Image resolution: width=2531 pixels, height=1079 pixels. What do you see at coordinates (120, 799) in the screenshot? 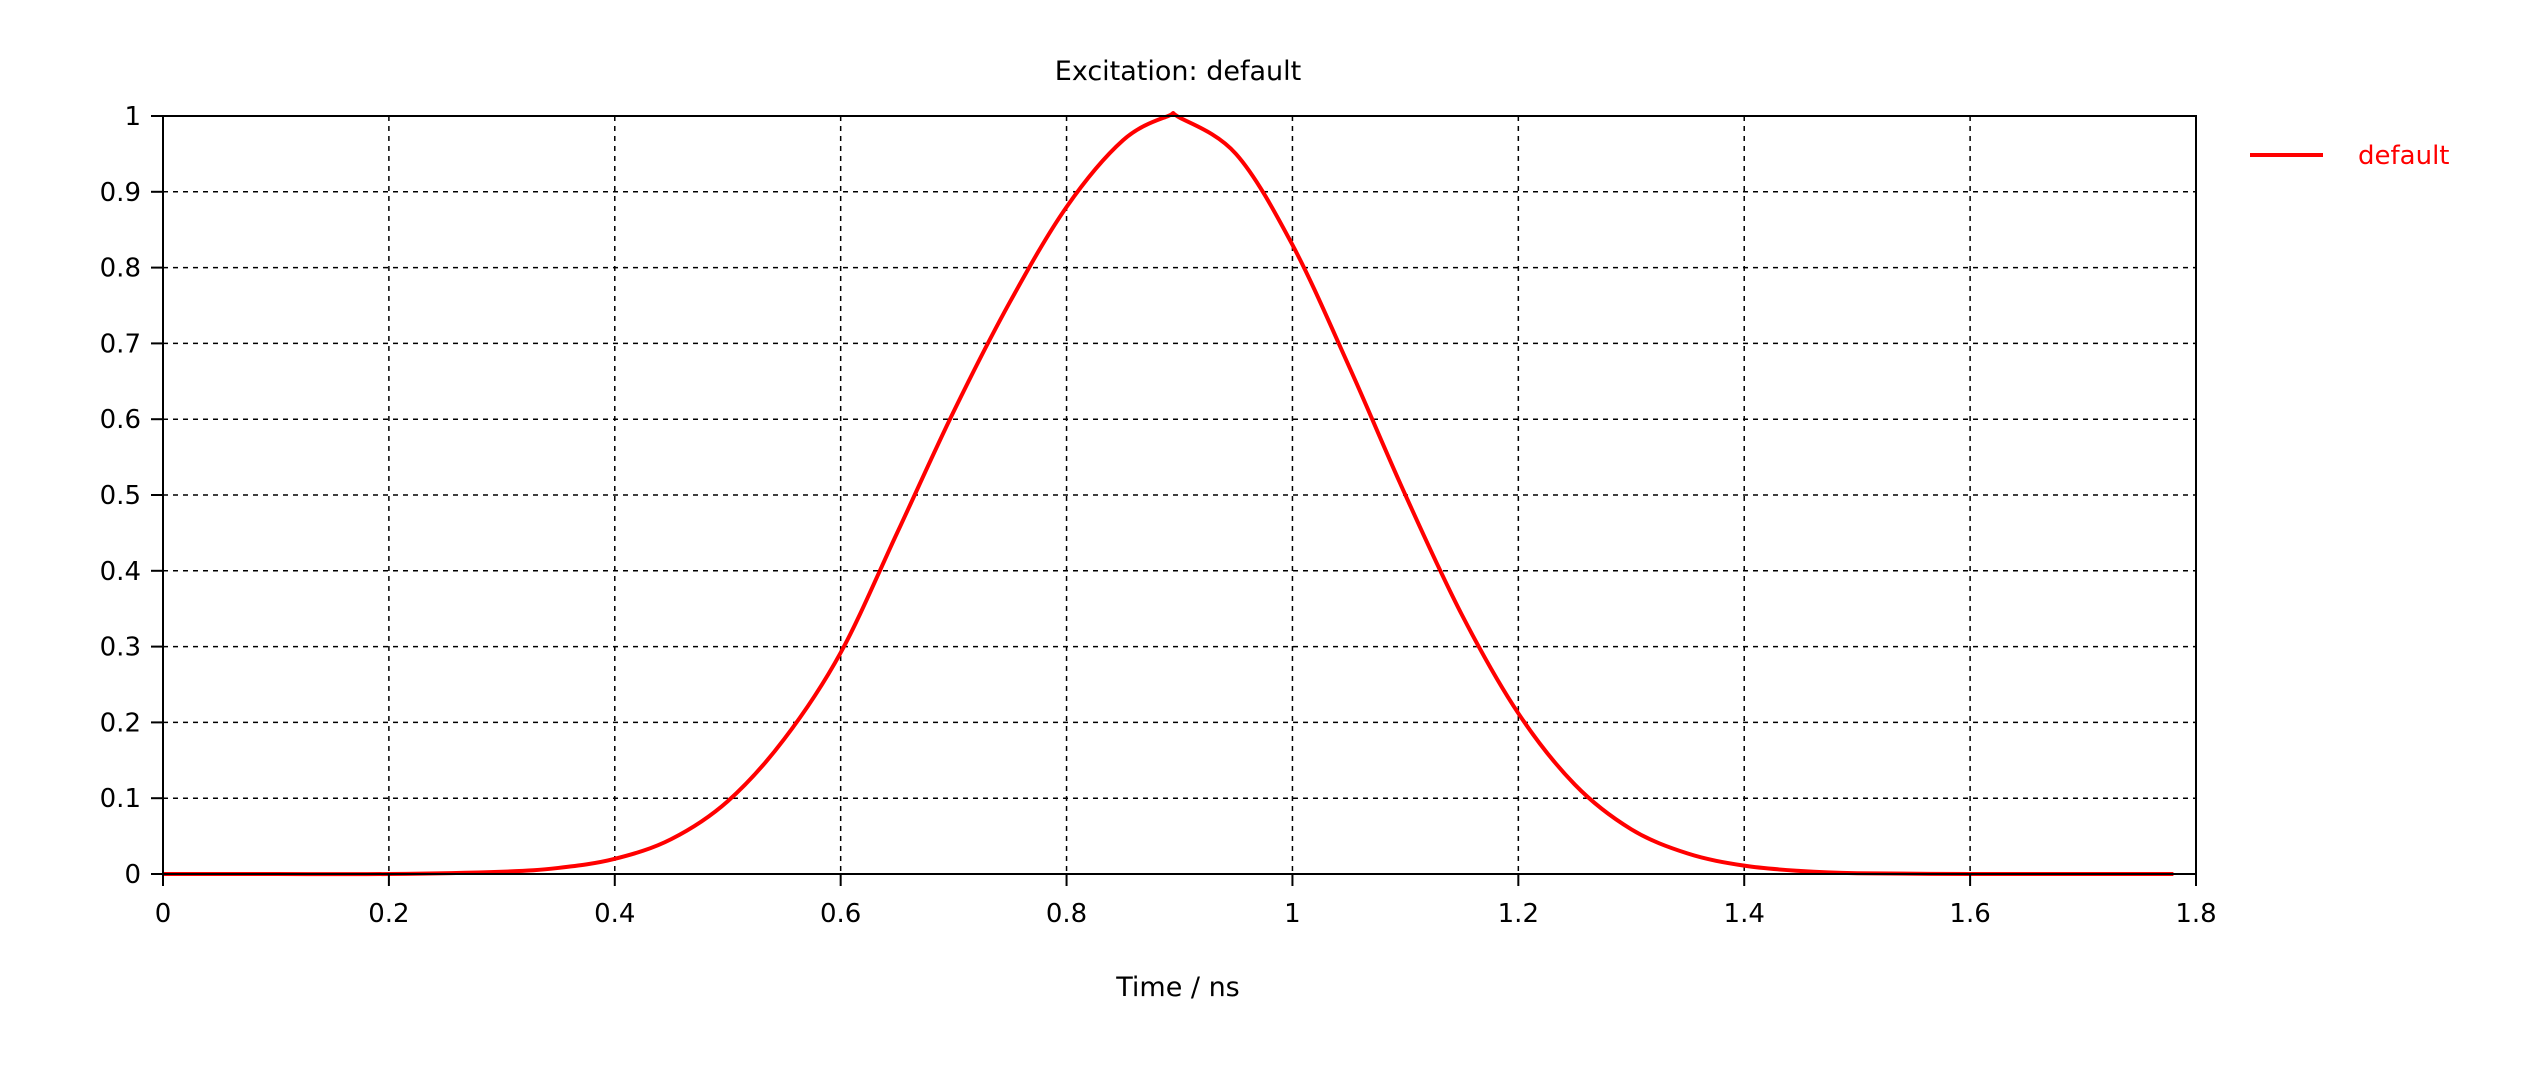
I see `y-tick-label: 0.1` at bounding box center [120, 799].